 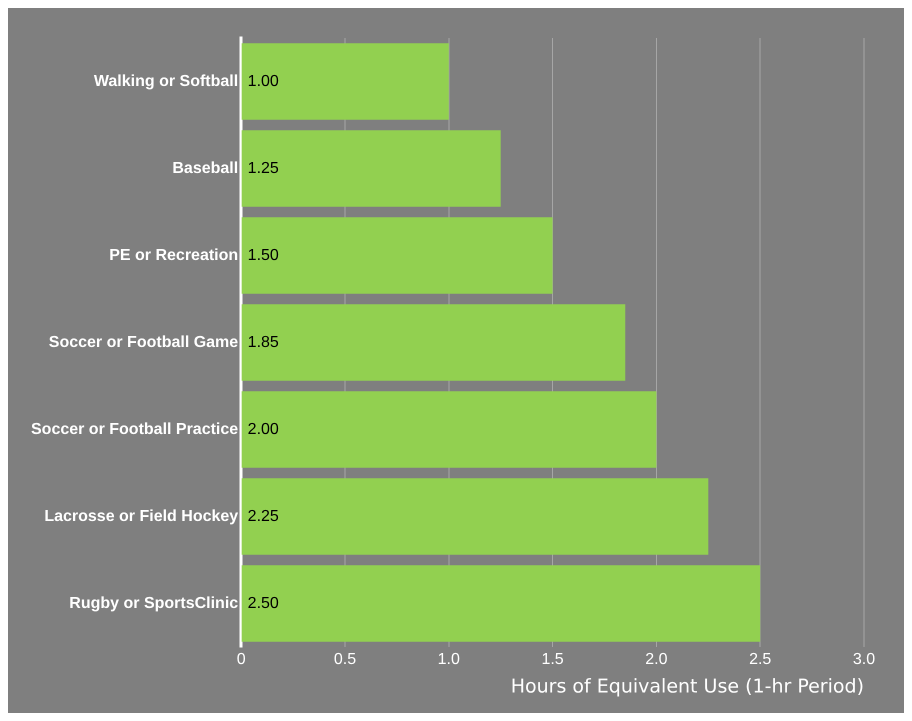 I want to click on x-tick-label: 1.0, so click(x=449, y=659).